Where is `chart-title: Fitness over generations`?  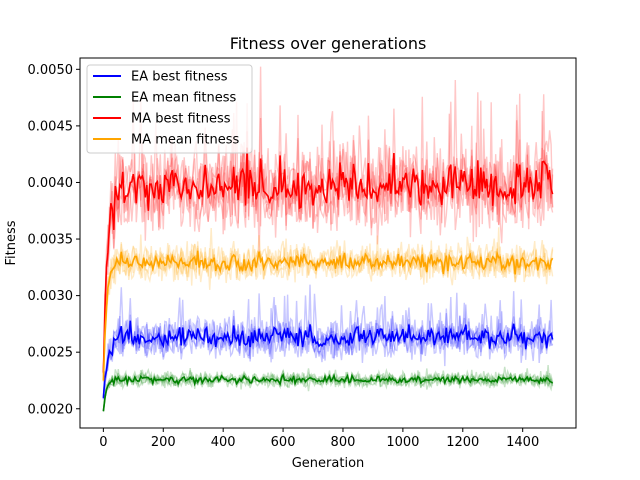 chart-title: Fitness over generations is located at coordinates (328, 43).